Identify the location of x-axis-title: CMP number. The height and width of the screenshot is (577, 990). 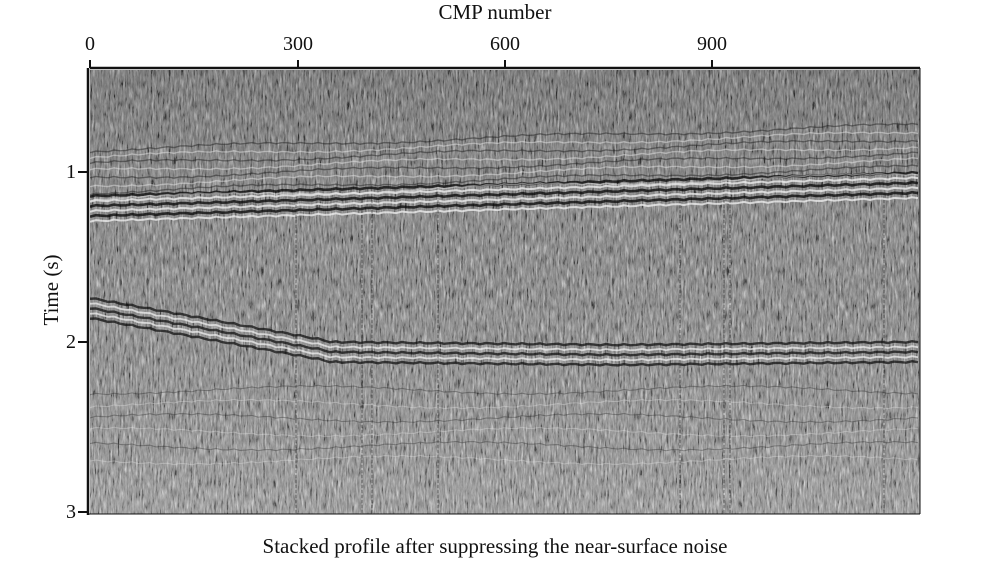
(495, 12).